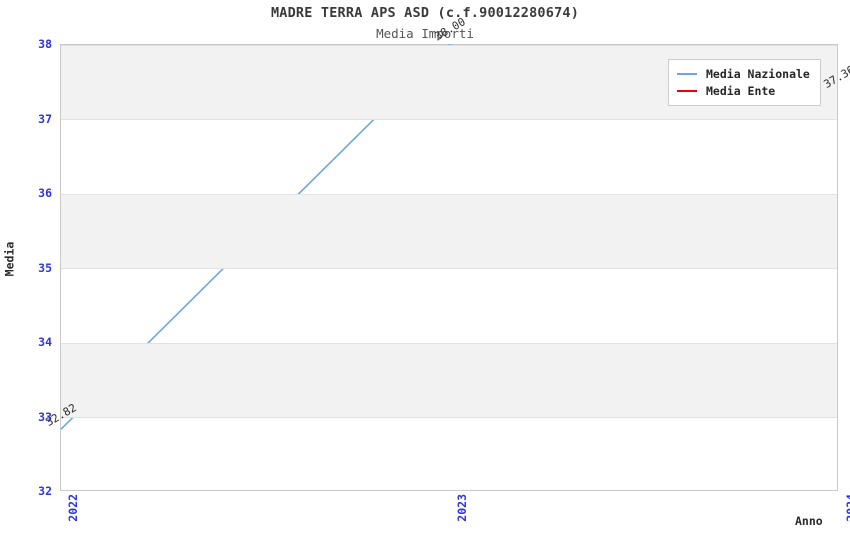 The height and width of the screenshot is (550, 850). Describe the element at coordinates (425, 13) in the screenshot. I see `chart-title: MADRE TERRA APS ASD (c.f.90012280674)` at that location.